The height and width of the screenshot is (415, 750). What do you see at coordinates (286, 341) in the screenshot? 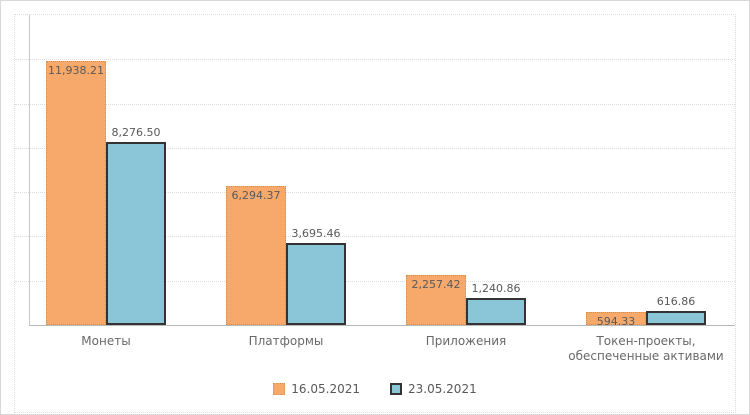
I see `category-label: Платформы` at bounding box center [286, 341].